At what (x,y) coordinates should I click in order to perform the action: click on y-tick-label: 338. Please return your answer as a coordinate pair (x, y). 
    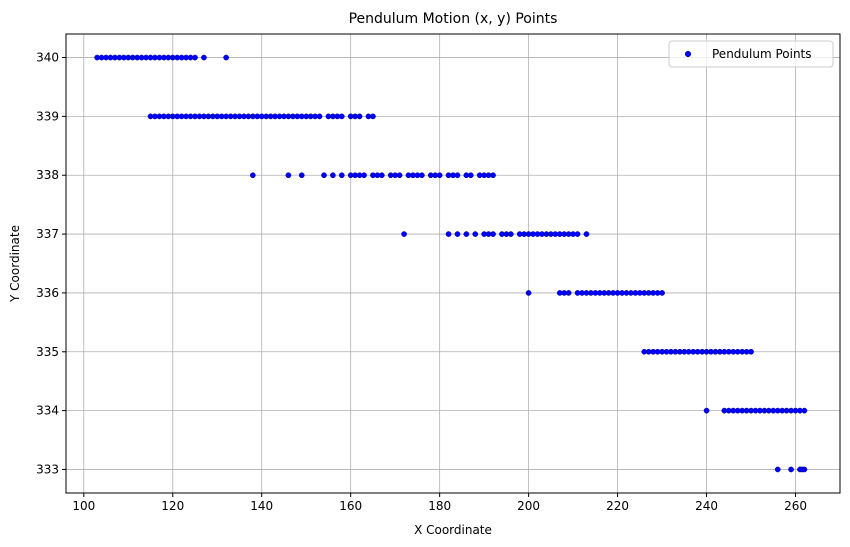
    Looking at the image, I should click on (47, 175).